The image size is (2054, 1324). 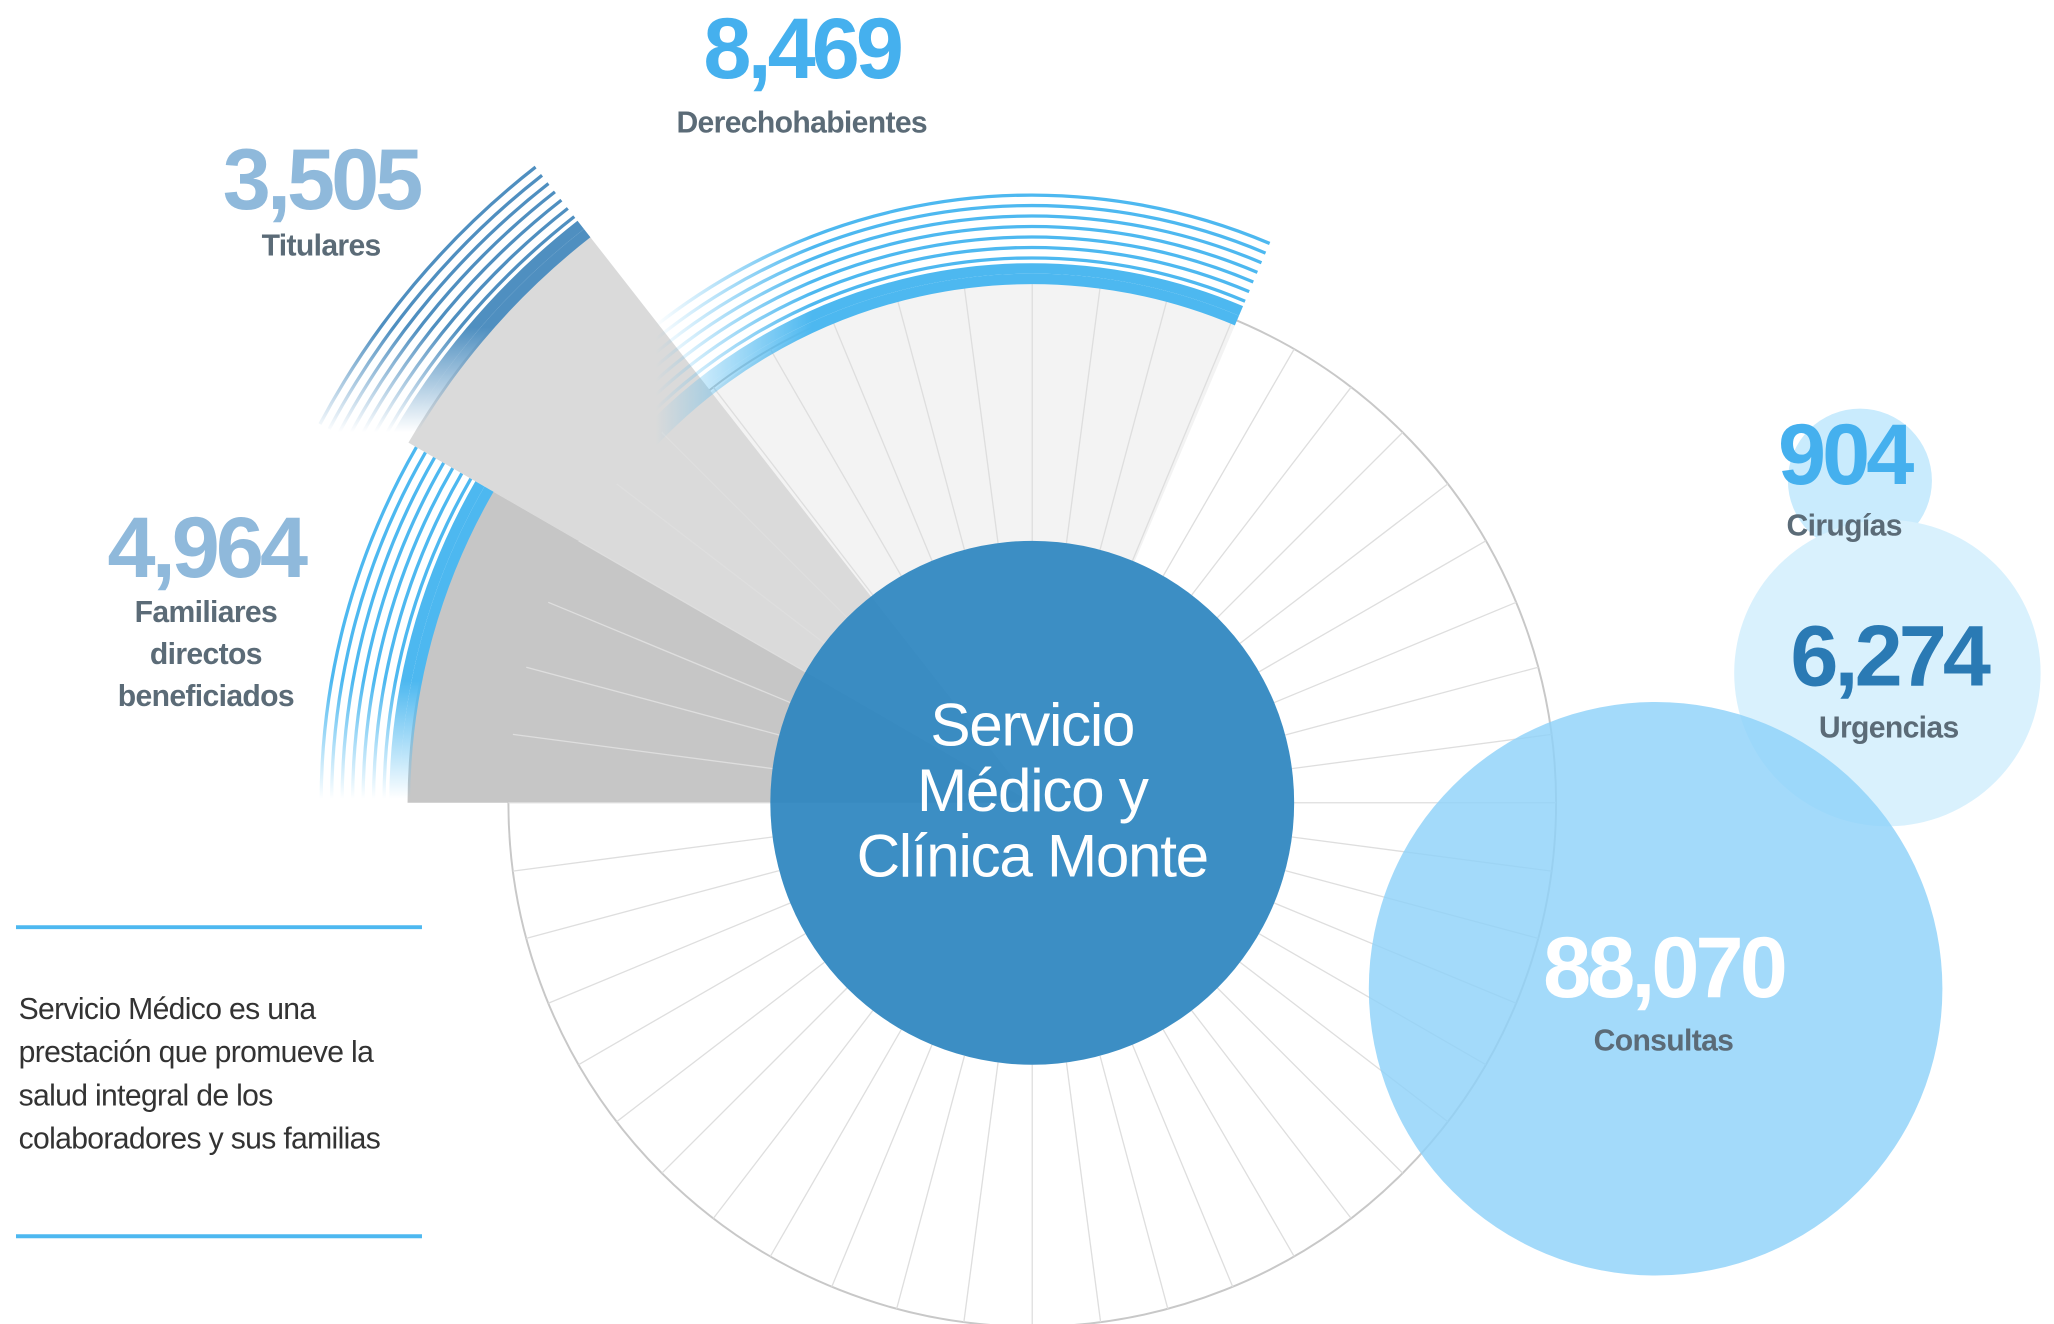 What do you see at coordinates (1664, 1040) in the screenshot?
I see `stat-label: Consultas` at bounding box center [1664, 1040].